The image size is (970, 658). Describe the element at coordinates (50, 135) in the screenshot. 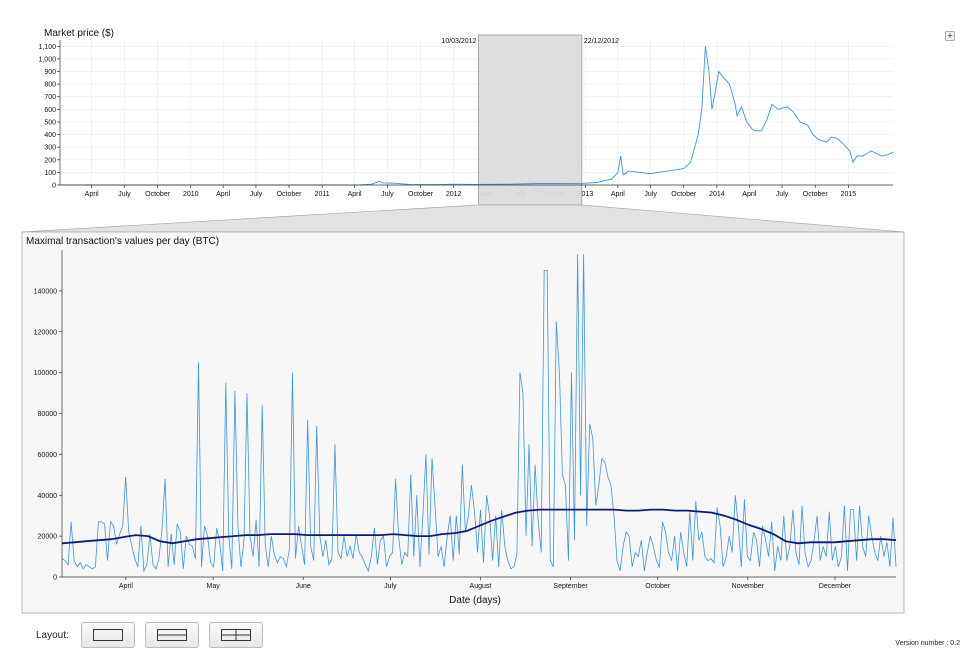

I see `overview-y-tick-label: 400` at that location.